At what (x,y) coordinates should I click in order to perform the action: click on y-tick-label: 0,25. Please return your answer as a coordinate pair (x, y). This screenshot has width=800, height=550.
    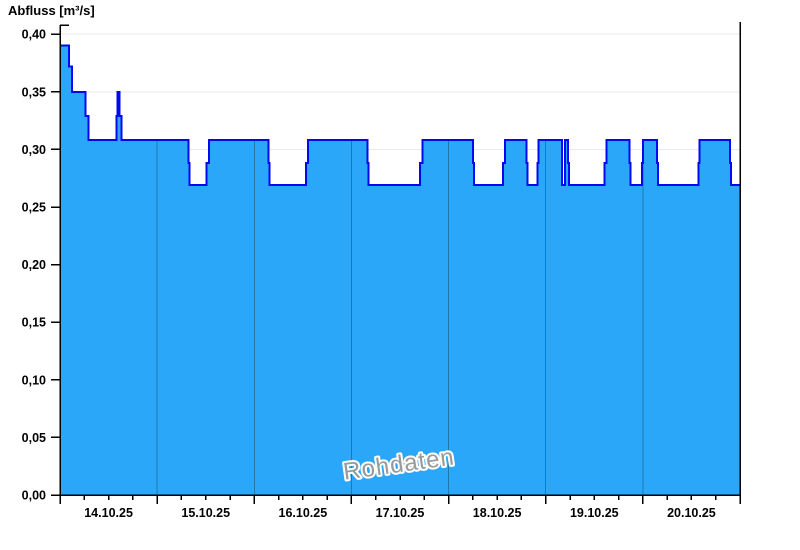
    Looking at the image, I should click on (34, 208).